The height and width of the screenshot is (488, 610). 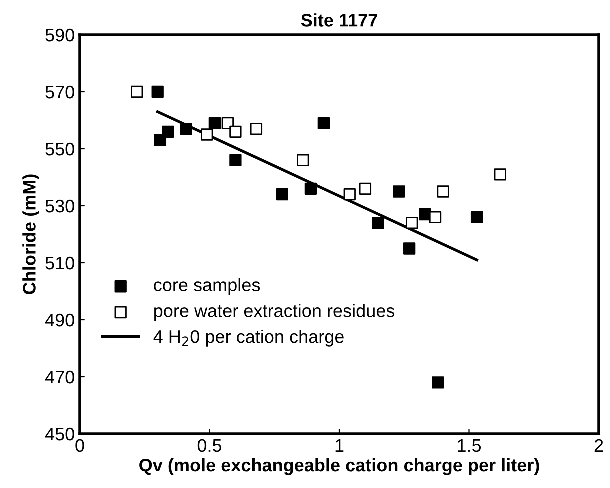 I want to click on x-tick-label: 1.5, so click(x=470, y=446).